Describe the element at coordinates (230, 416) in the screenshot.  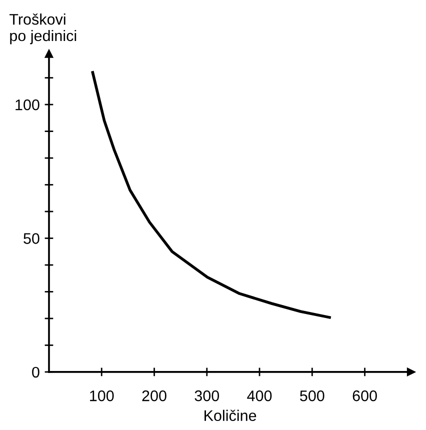
I see `x-axis-title: Količine` at that location.